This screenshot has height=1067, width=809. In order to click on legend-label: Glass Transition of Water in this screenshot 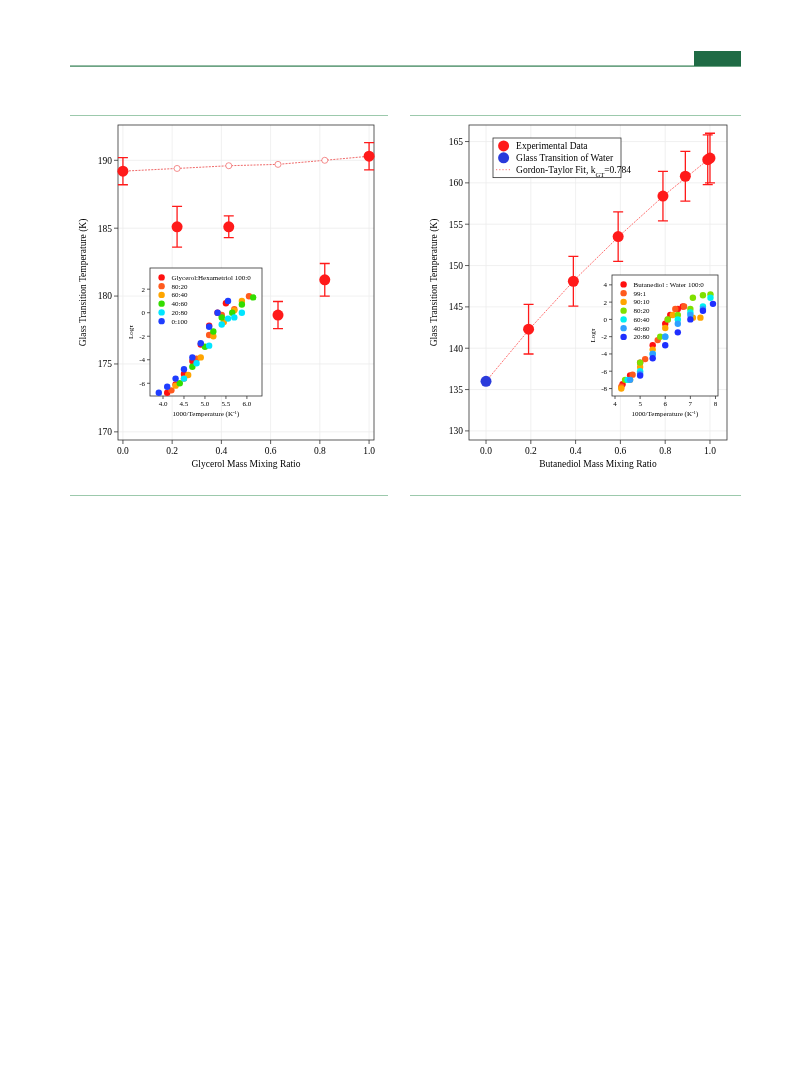, I will do `click(565, 158)`.